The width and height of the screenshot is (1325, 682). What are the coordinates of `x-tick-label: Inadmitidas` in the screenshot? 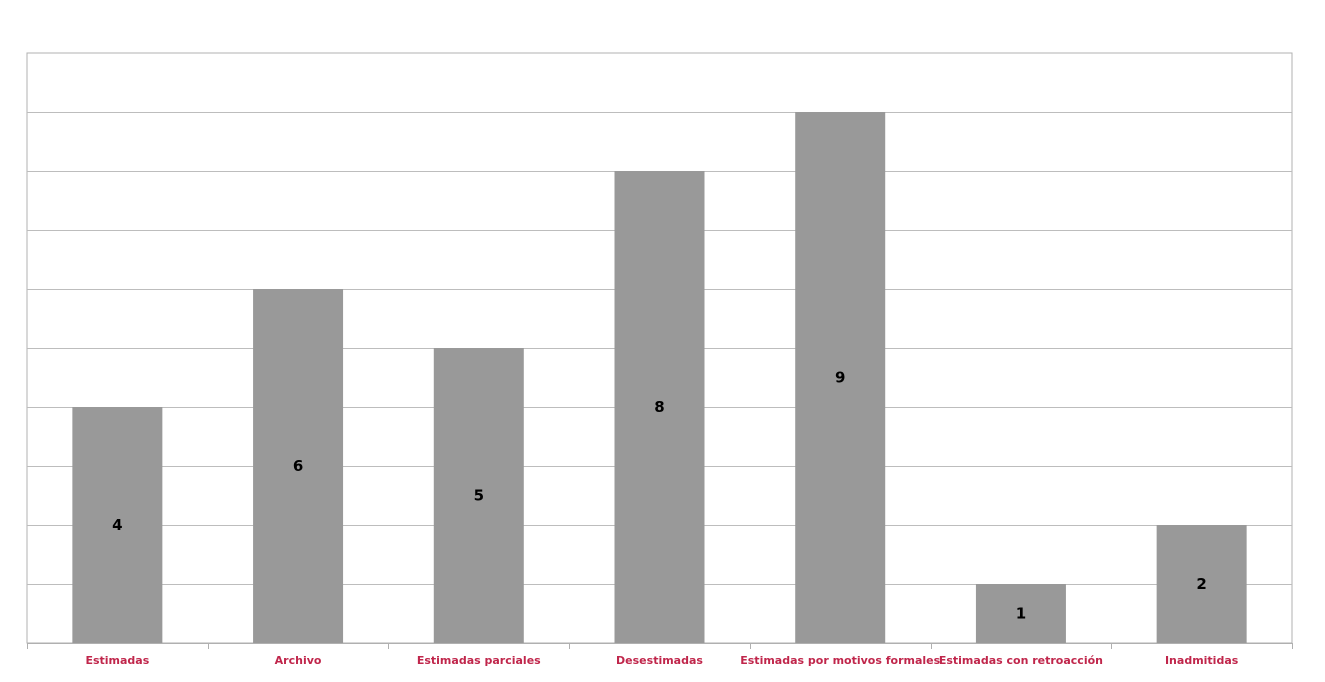 It's located at (1202, 660).